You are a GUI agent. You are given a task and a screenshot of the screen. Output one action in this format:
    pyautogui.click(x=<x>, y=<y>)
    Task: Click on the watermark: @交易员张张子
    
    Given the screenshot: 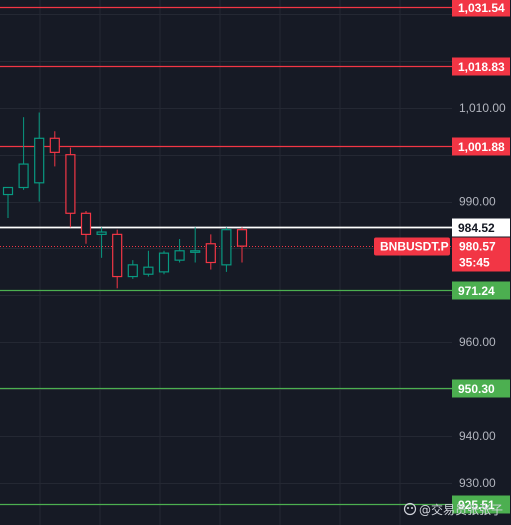 What is the action you would take?
    pyautogui.click(x=453, y=509)
    